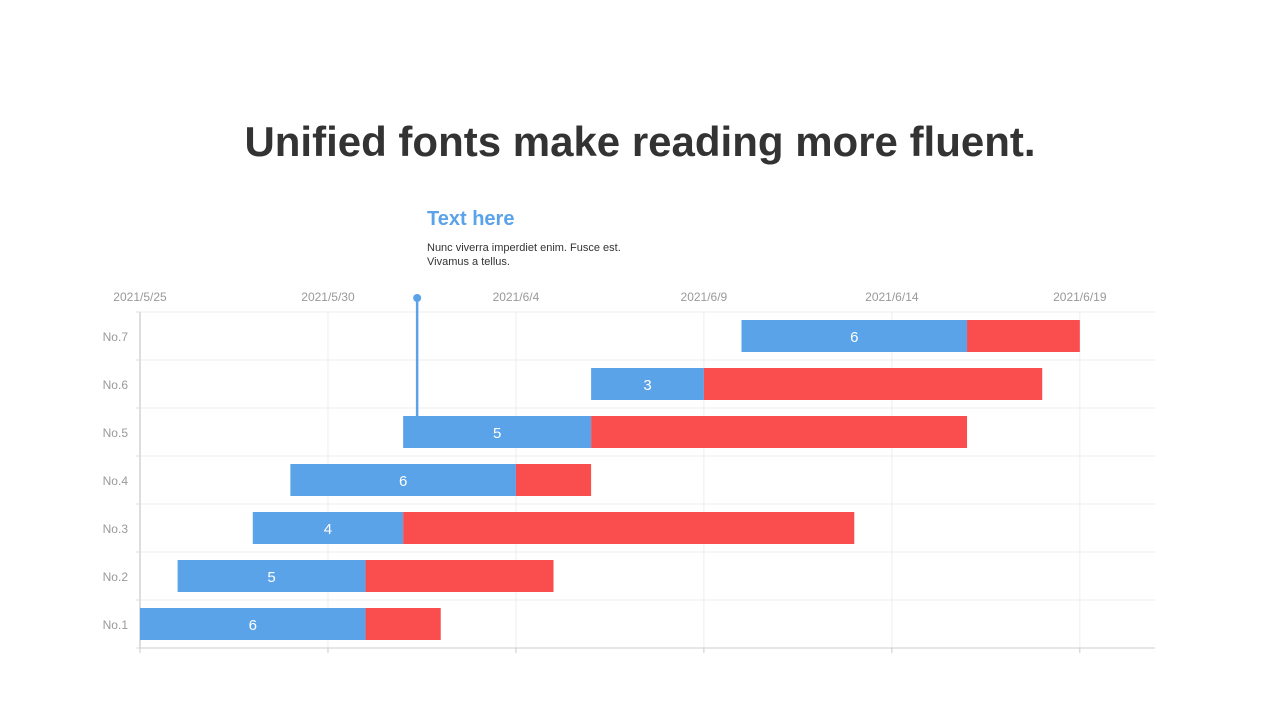 The width and height of the screenshot is (1280, 720). I want to click on x-tick-label: 2021/5/25, so click(140, 297).